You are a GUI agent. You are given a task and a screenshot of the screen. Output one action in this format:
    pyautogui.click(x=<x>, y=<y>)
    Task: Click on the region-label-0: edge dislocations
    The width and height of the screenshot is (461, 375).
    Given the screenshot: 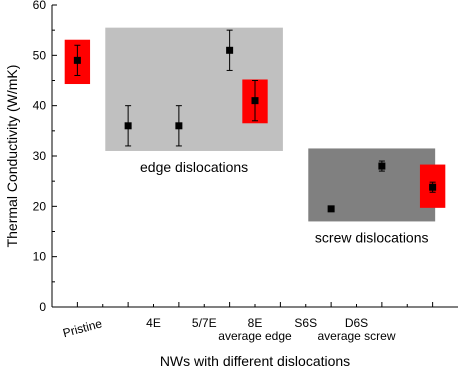 What is the action you would take?
    pyautogui.click(x=194, y=167)
    